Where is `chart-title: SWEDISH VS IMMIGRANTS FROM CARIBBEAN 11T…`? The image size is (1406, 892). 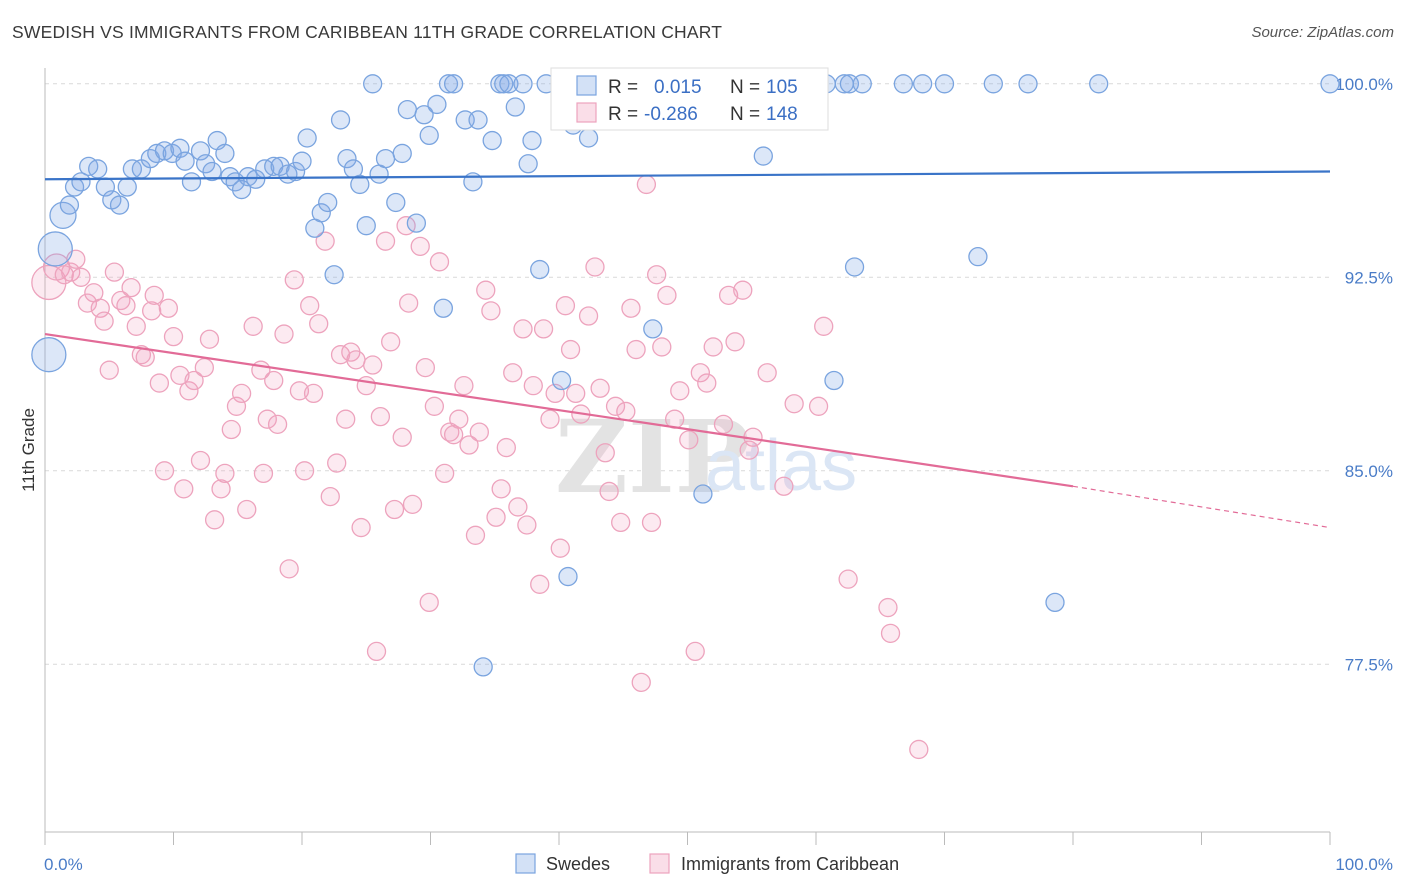
chart-title: SWEDISH VS IMMIGRANTS FROM CARIBBEAN 11T… is located at coordinates (367, 32).